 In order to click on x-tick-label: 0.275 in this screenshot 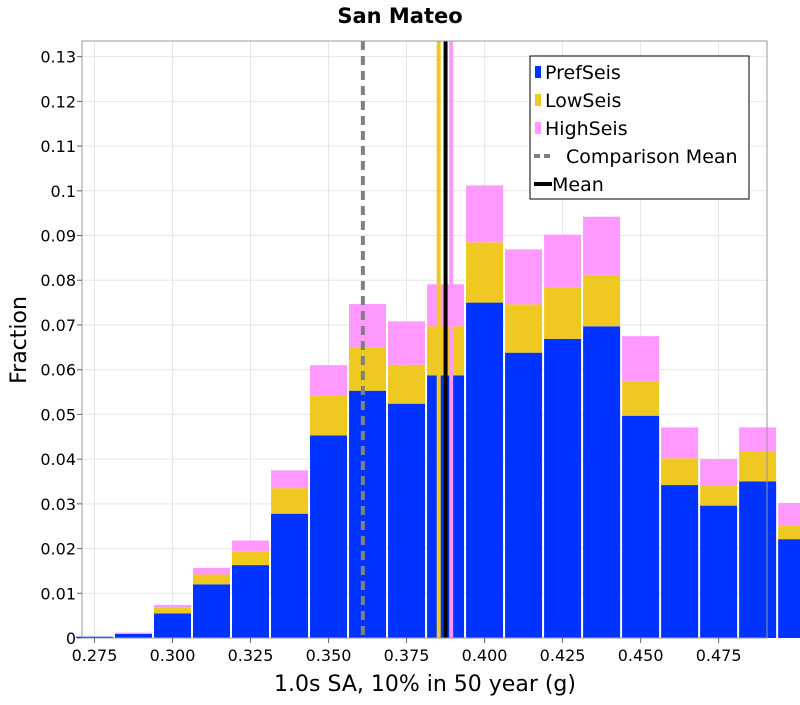, I will do `click(95, 655)`.